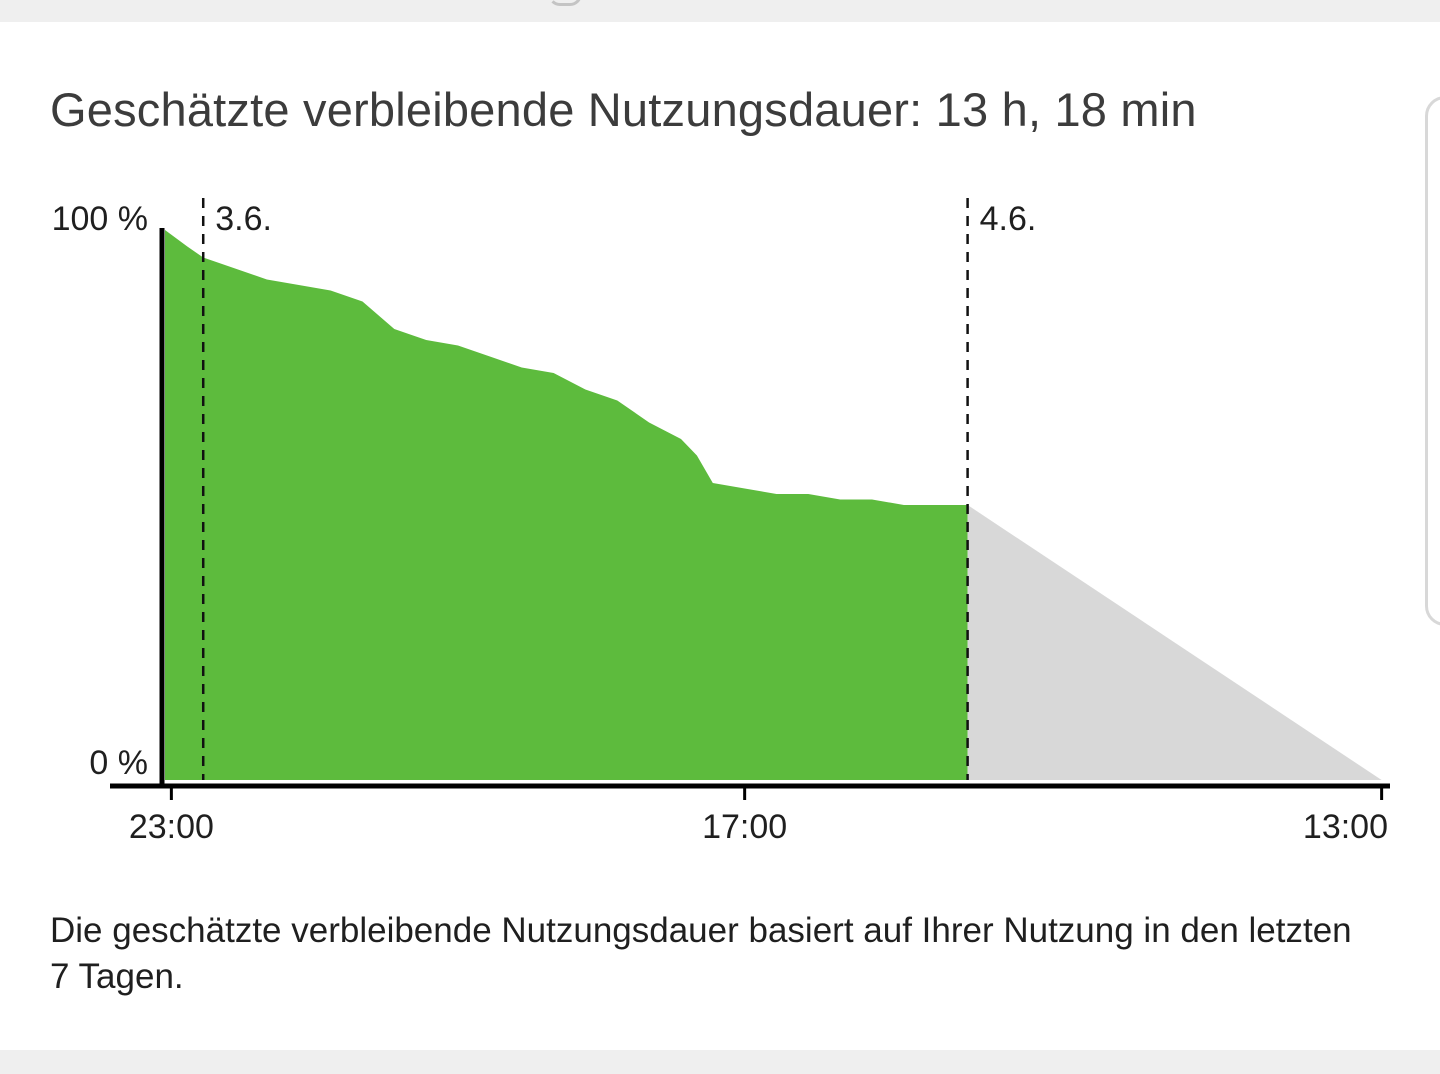 The height and width of the screenshot is (1074, 1440). I want to click on x-ticks: 23:00 17:00 13:00, so click(758, 816).